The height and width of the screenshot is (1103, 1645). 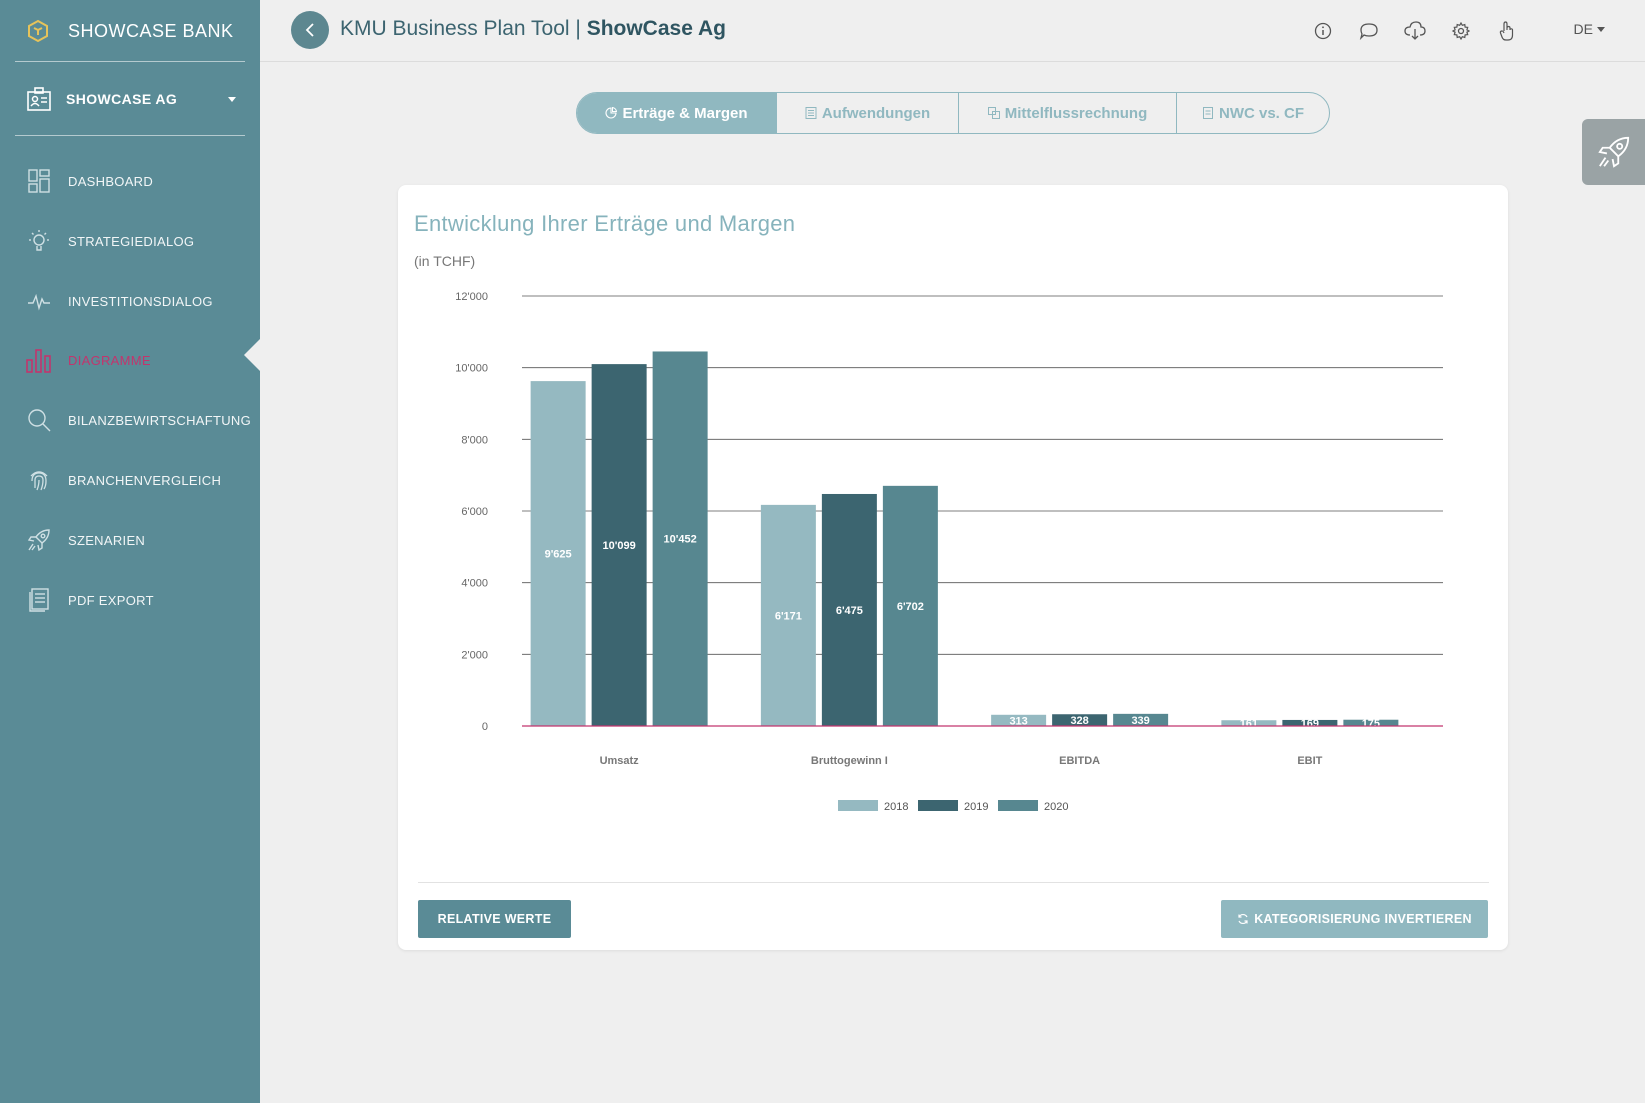 I want to click on data-label: 9'625, so click(x=558, y=555).